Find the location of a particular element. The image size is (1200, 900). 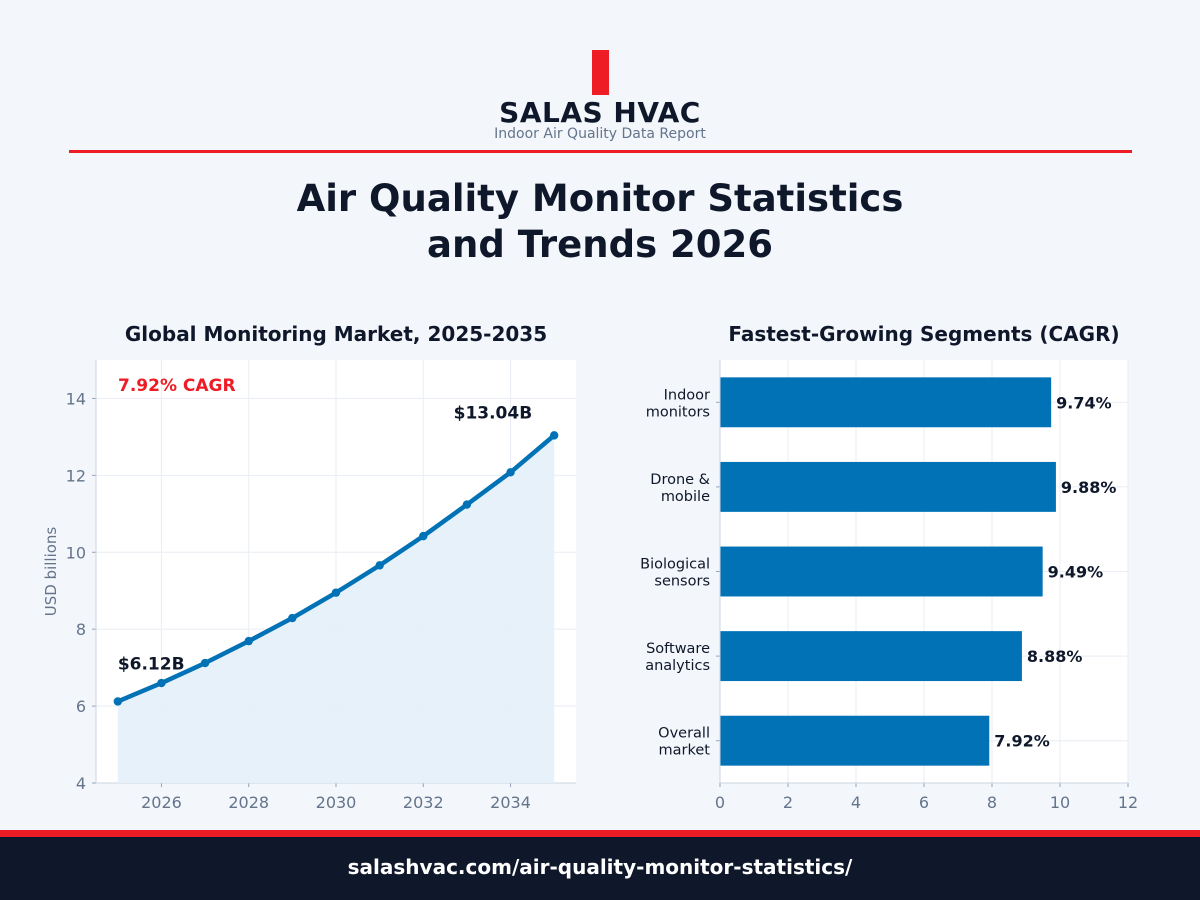

brand-name: SALAS HVAC is located at coordinates (600, 112).